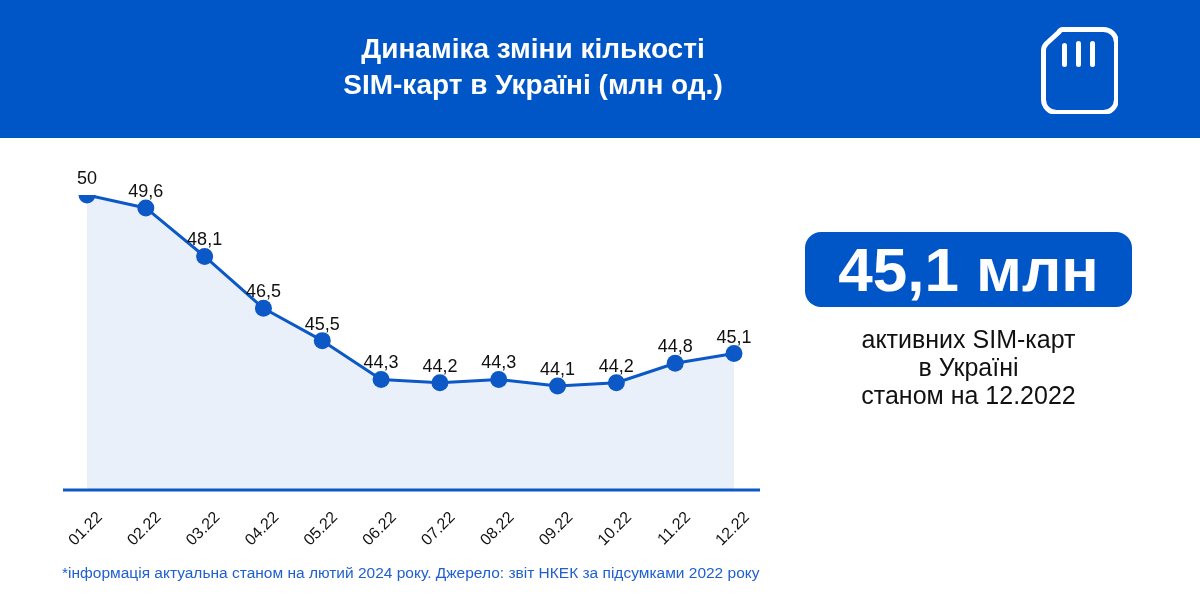  Describe the element at coordinates (968, 339) in the screenshot. I see `text: активних SIM-карт` at that location.